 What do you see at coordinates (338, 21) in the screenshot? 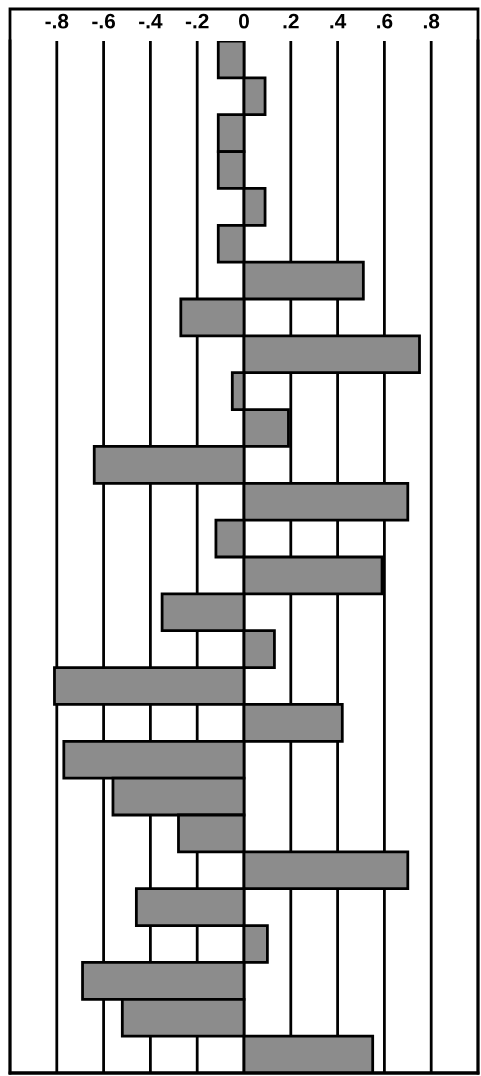
I see `x-tick-label: .4` at bounding box center [338, 21].